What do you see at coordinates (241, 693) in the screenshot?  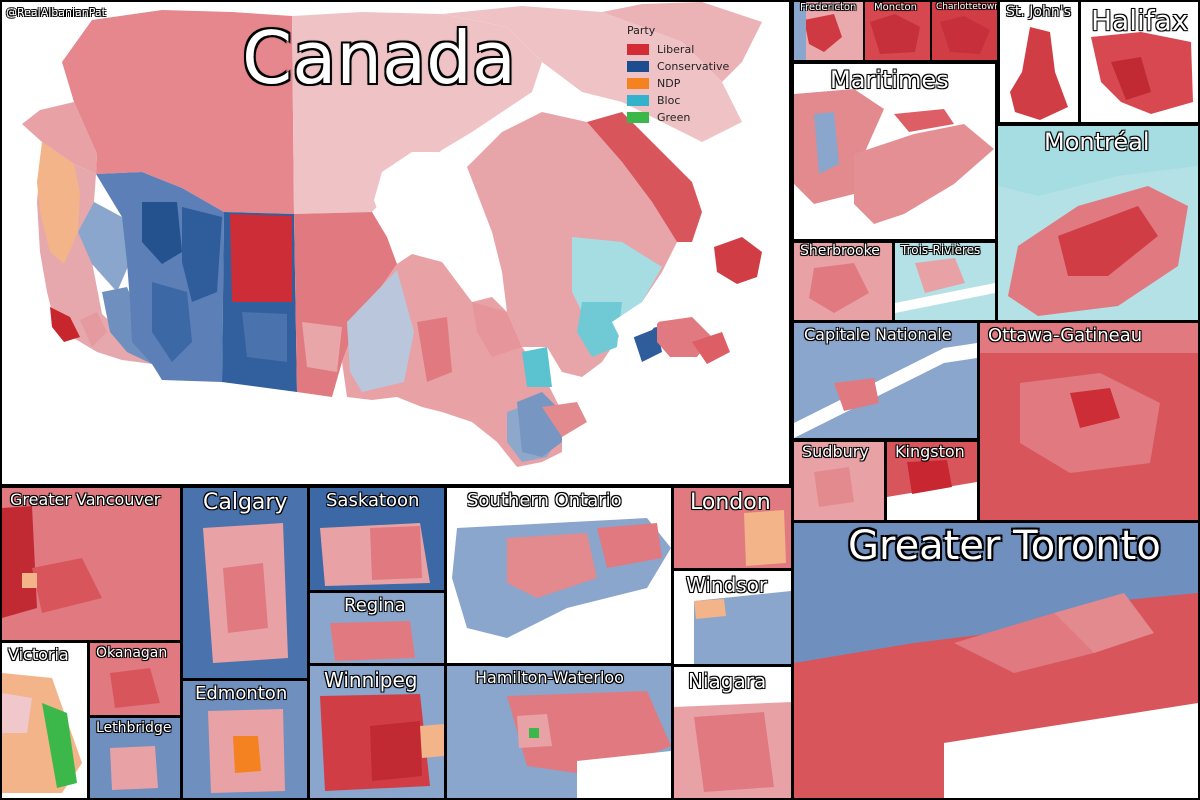 I see `inset-label-edmonton: Edmonton` at bounding box center [241, 693].